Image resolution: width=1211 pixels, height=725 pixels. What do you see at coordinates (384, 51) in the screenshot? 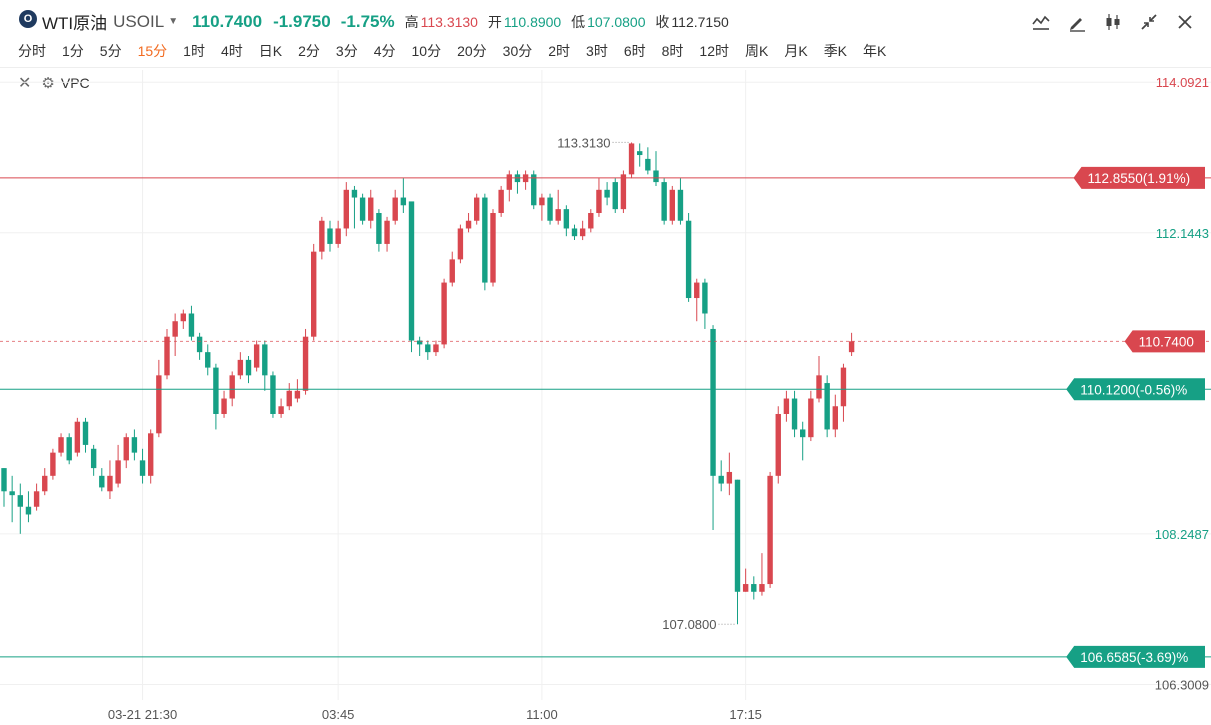
I see `period-option: 4分` at bounding box center [384, 51].